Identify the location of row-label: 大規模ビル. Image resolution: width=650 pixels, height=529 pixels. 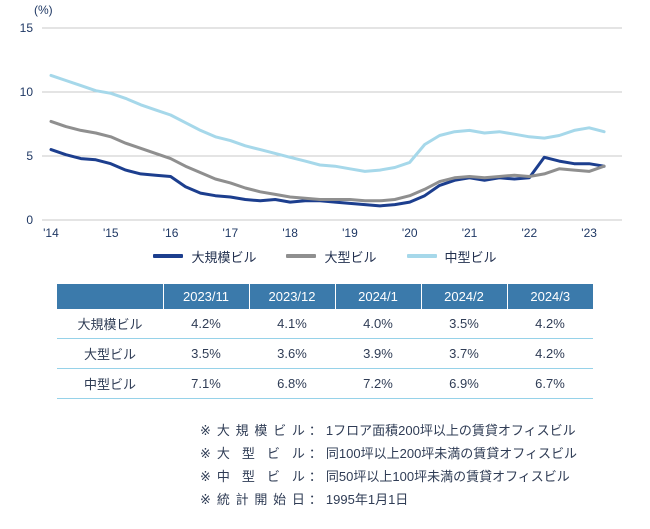
(110, 324).